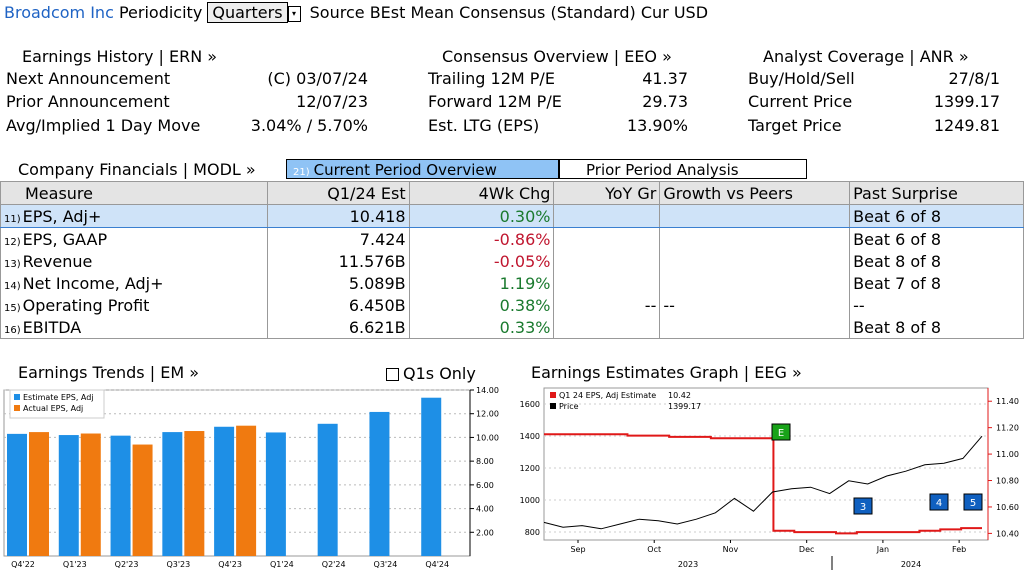 This screenshot has width=1024, height=574. I want to click on row-4wk-change: -0.05%, so click(481, 261).